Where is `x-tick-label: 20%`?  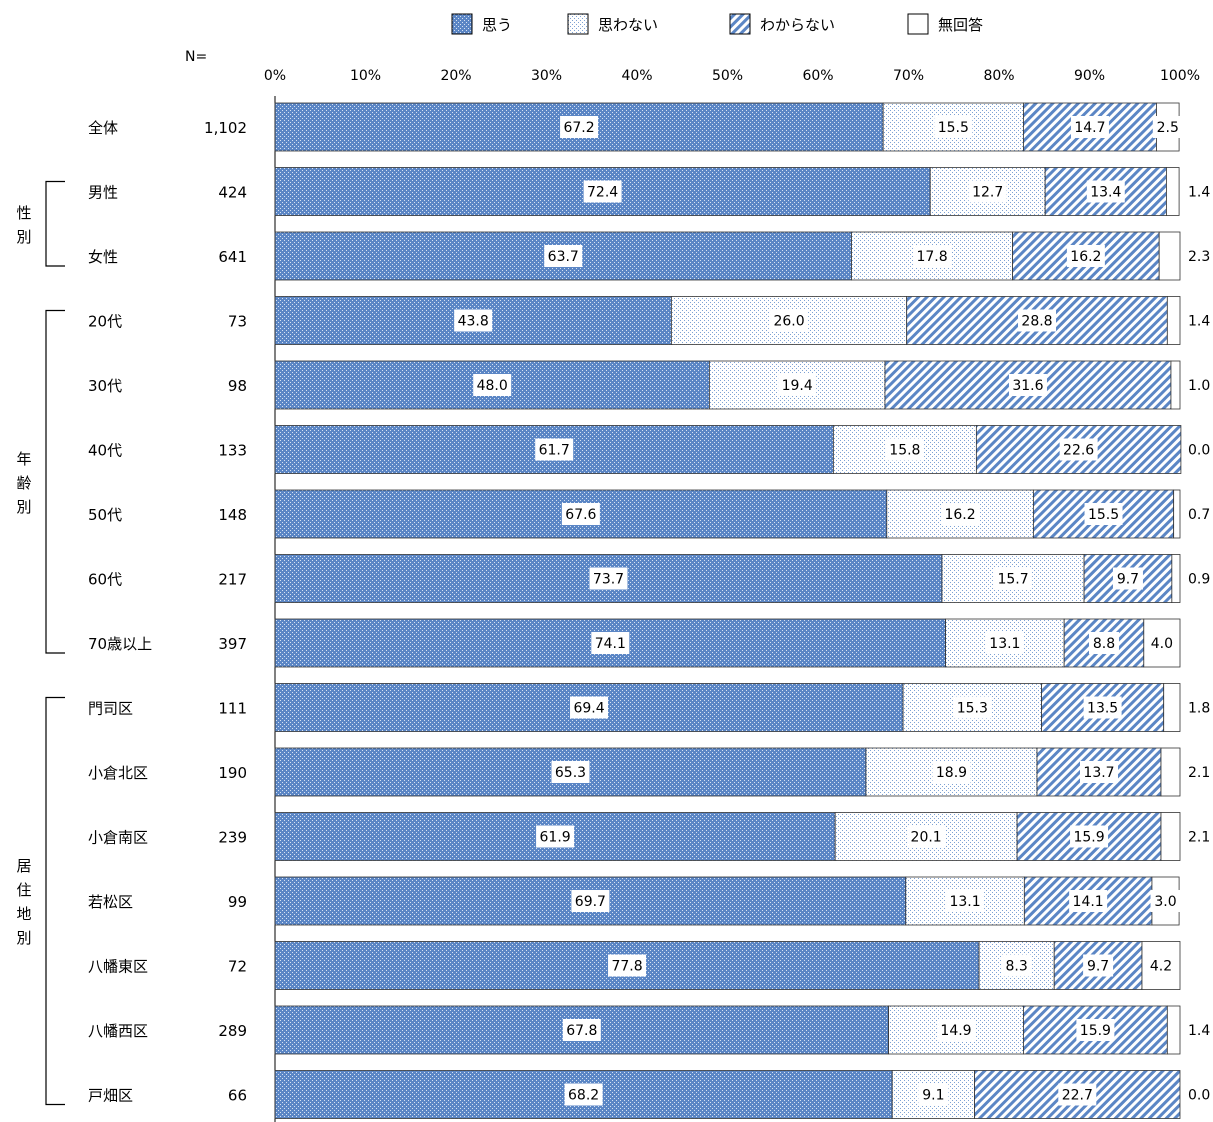
x-tick-label: 20% is located at coordinates (455, 76).